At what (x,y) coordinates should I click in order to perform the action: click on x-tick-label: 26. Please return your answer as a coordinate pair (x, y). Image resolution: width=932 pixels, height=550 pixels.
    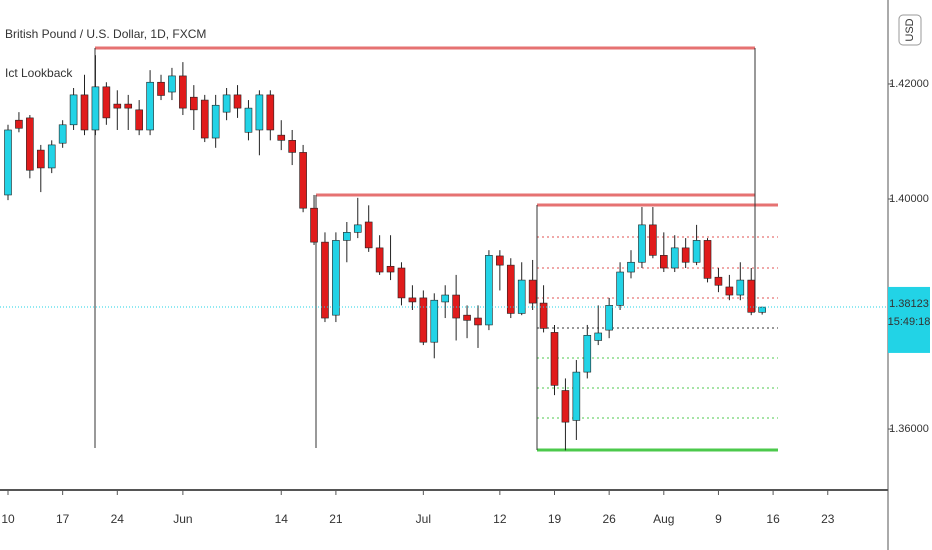
    Looking at the image, I should click on (609, 519).